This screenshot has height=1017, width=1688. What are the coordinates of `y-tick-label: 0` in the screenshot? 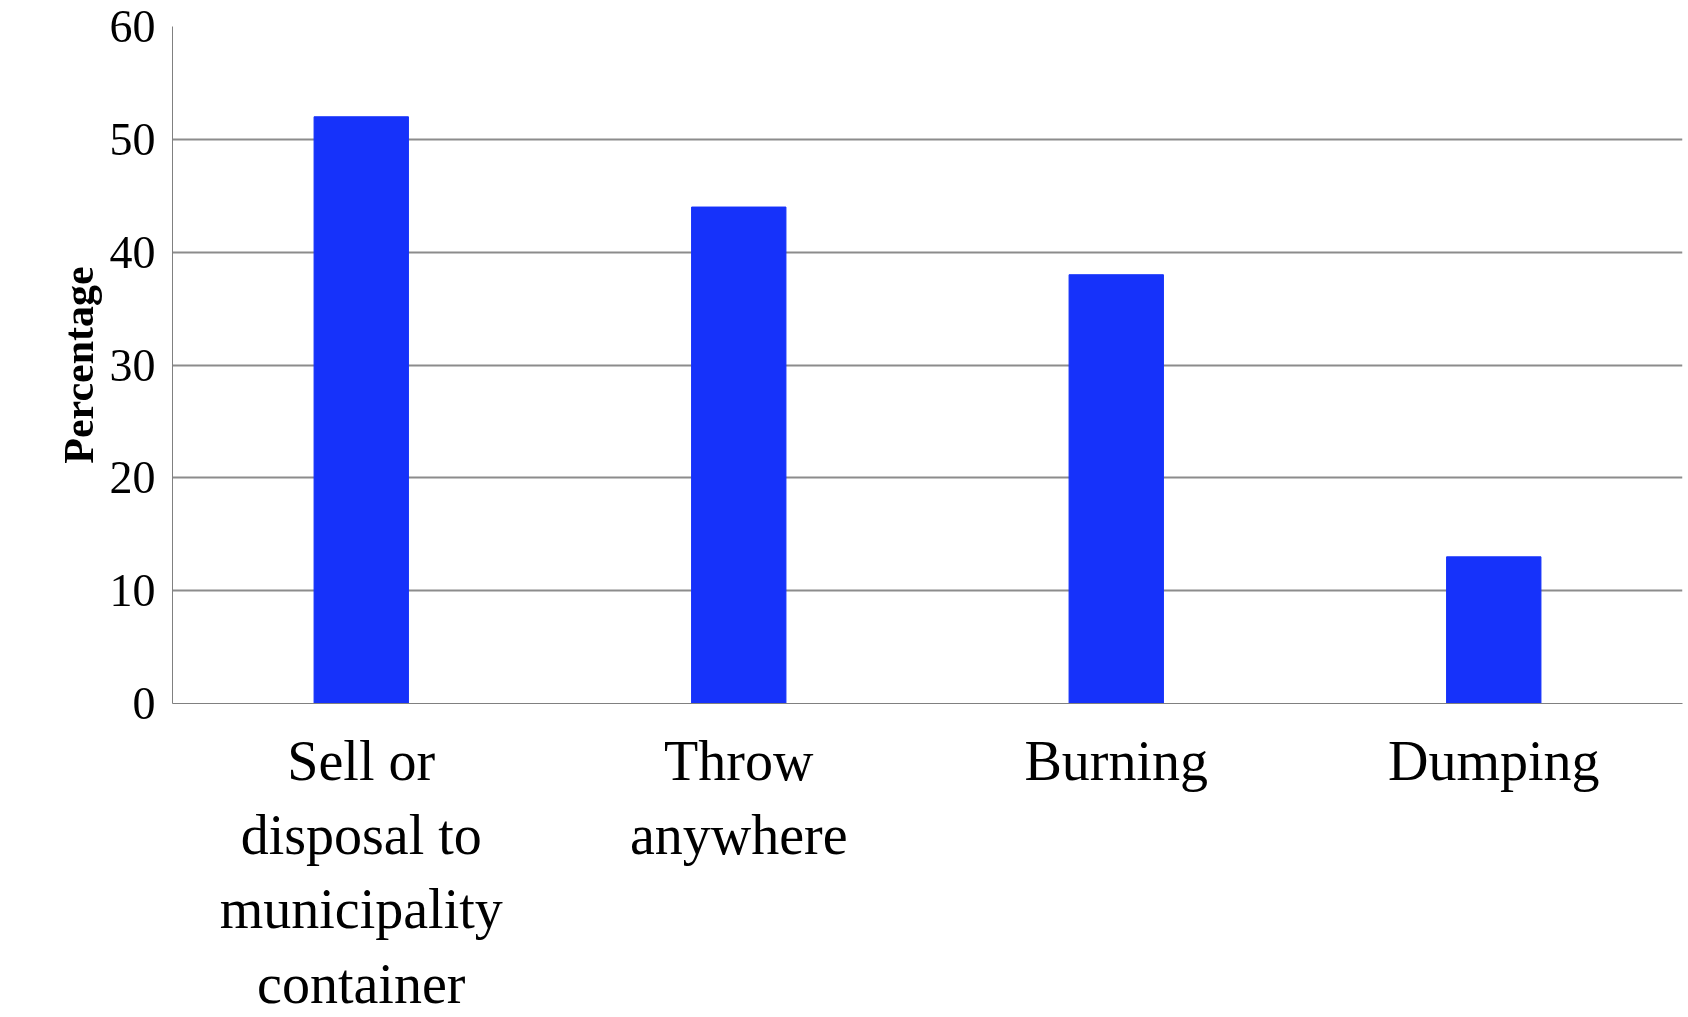 It's located at (144, 703).